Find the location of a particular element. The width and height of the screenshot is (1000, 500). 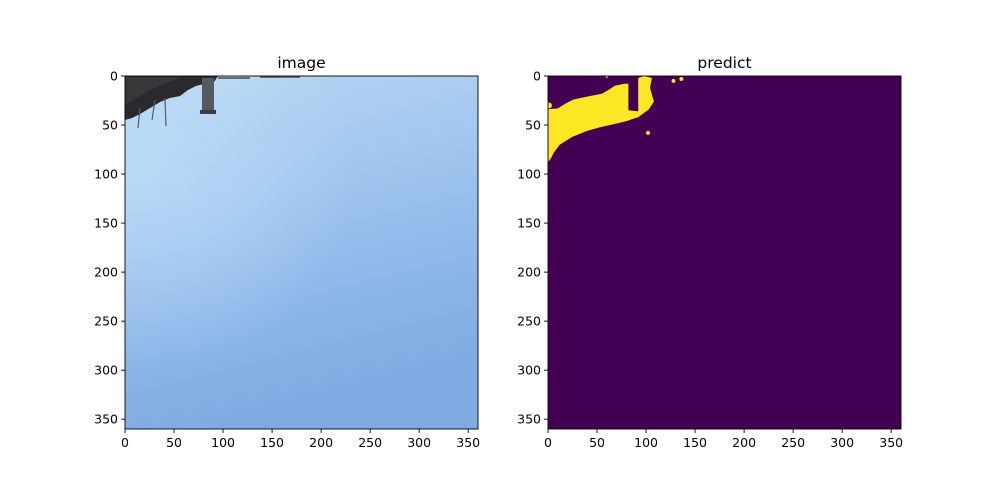

image-x-tick-label: 300 is located at coordinates (419, 442).